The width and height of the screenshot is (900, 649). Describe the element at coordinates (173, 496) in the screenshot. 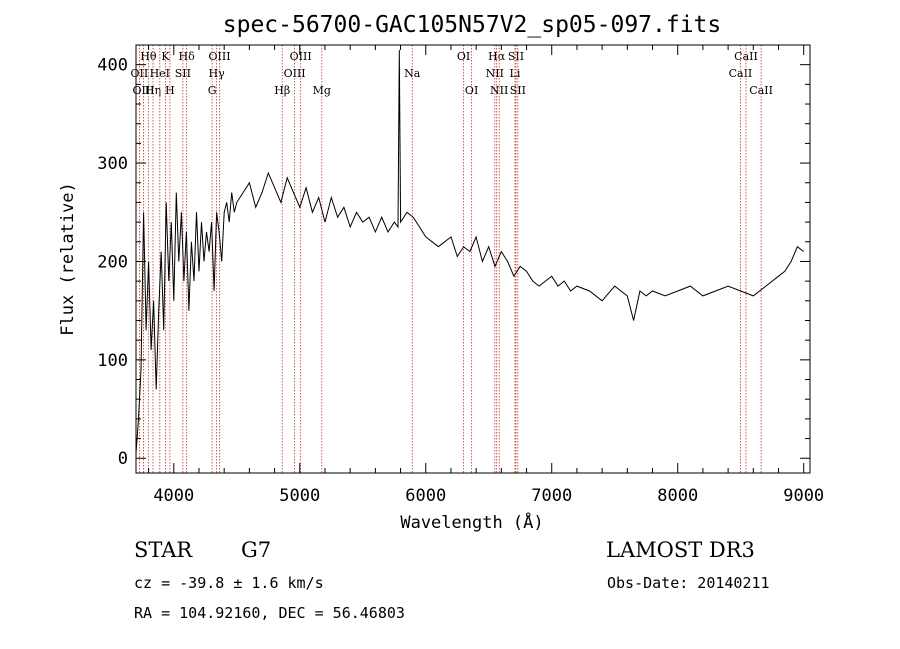

I see `x-tick-label: 4000` at that location.